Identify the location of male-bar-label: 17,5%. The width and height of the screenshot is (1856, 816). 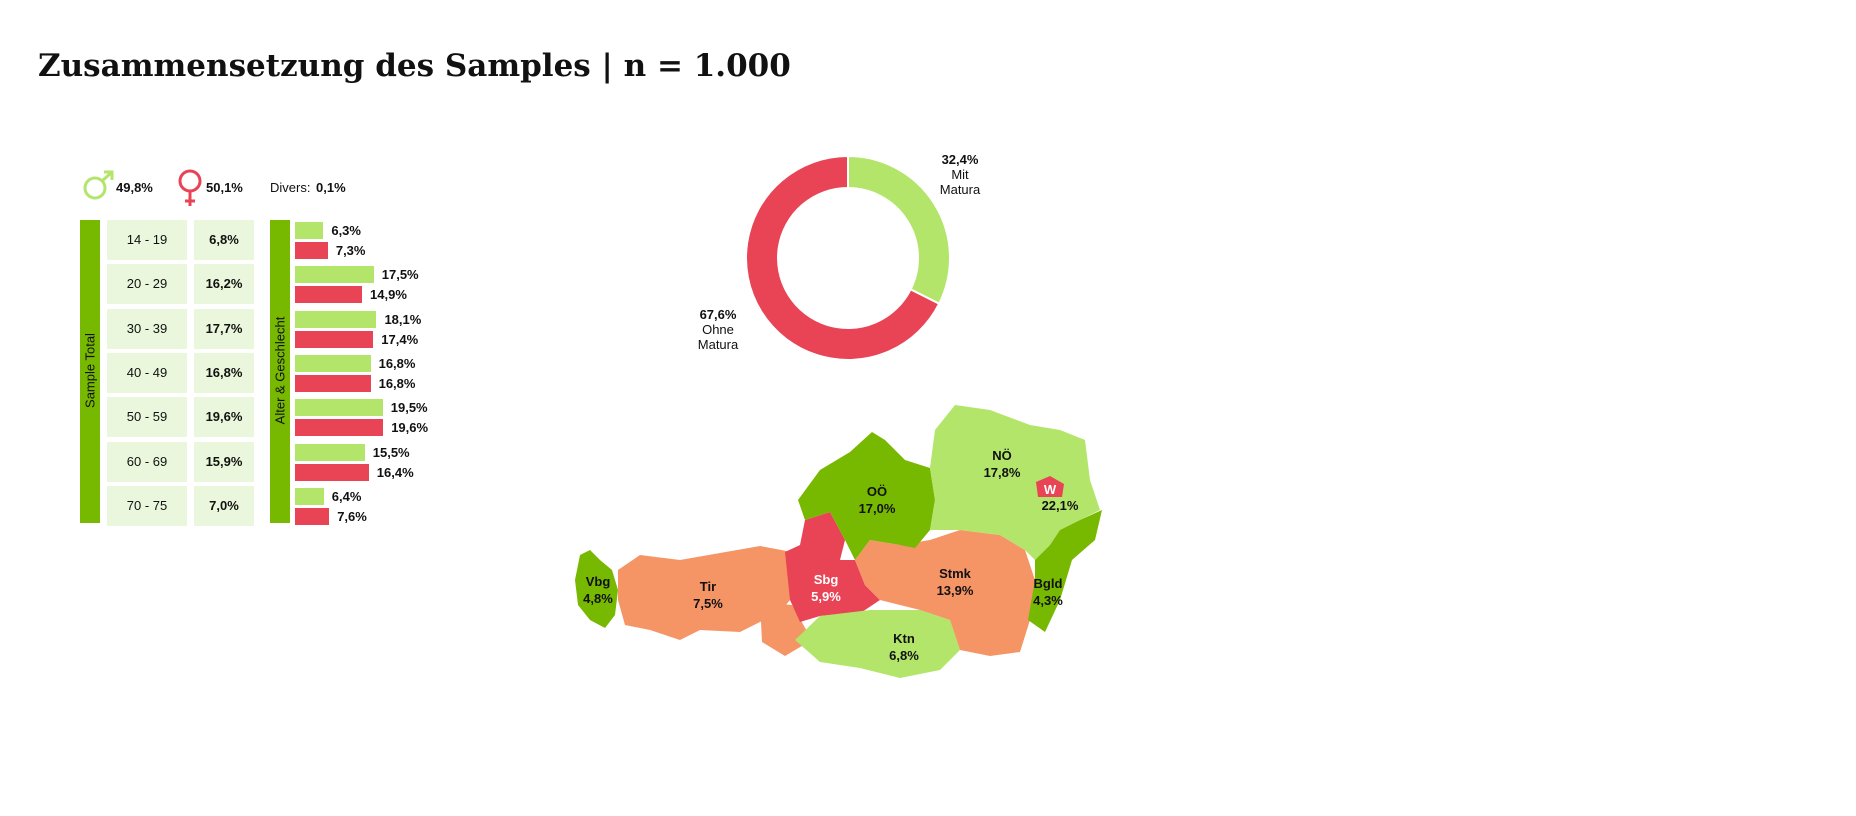
(400, 275).